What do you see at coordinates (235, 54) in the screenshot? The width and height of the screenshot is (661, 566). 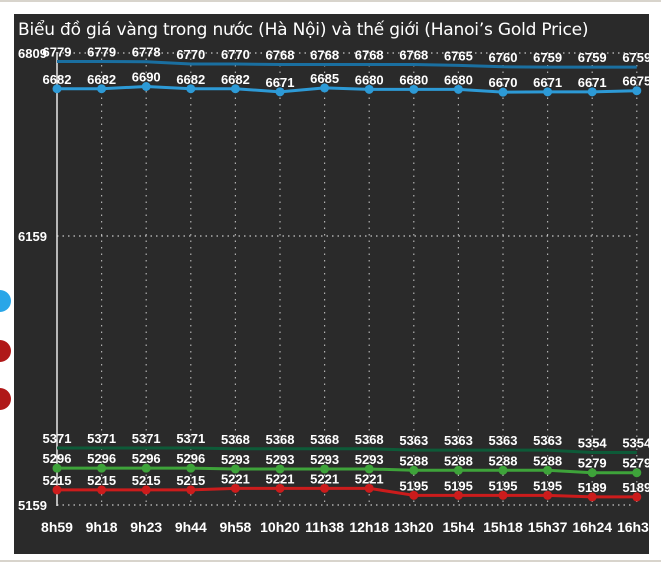 I see `data-label: 6770` at bounding box center [235, 54].